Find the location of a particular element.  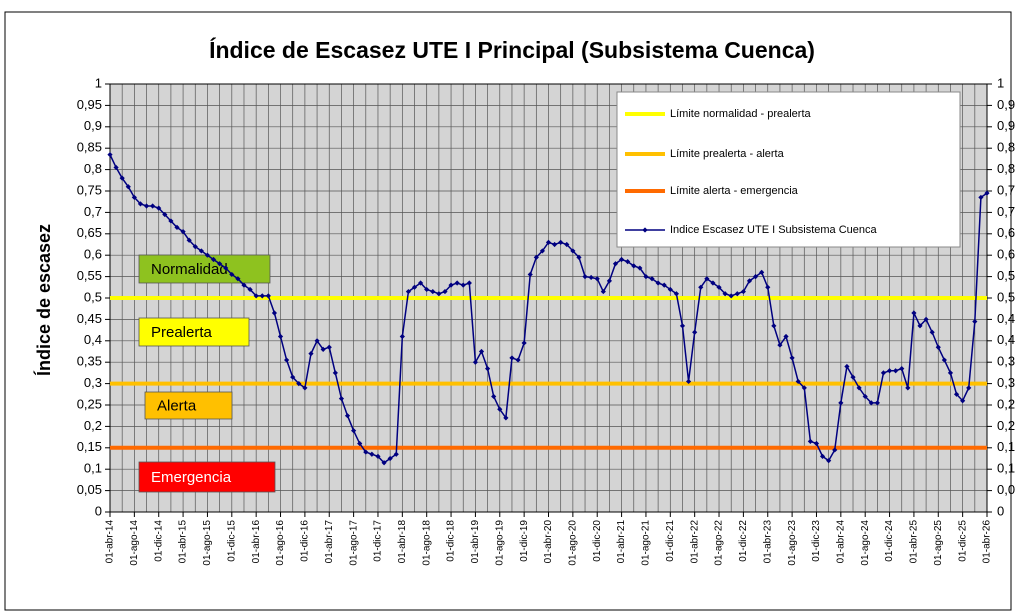

zone-box is located at coordinates (188, 405).